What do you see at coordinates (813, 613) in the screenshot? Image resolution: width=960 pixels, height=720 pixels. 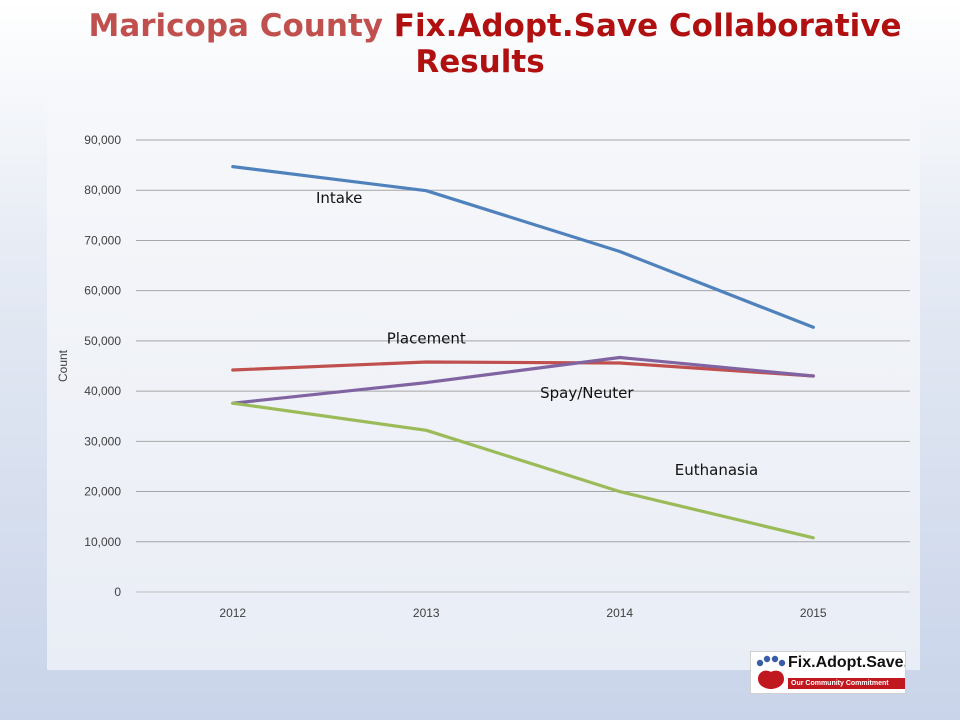 I see `x-tick-label: 2015` at bounding box center [813, 613].